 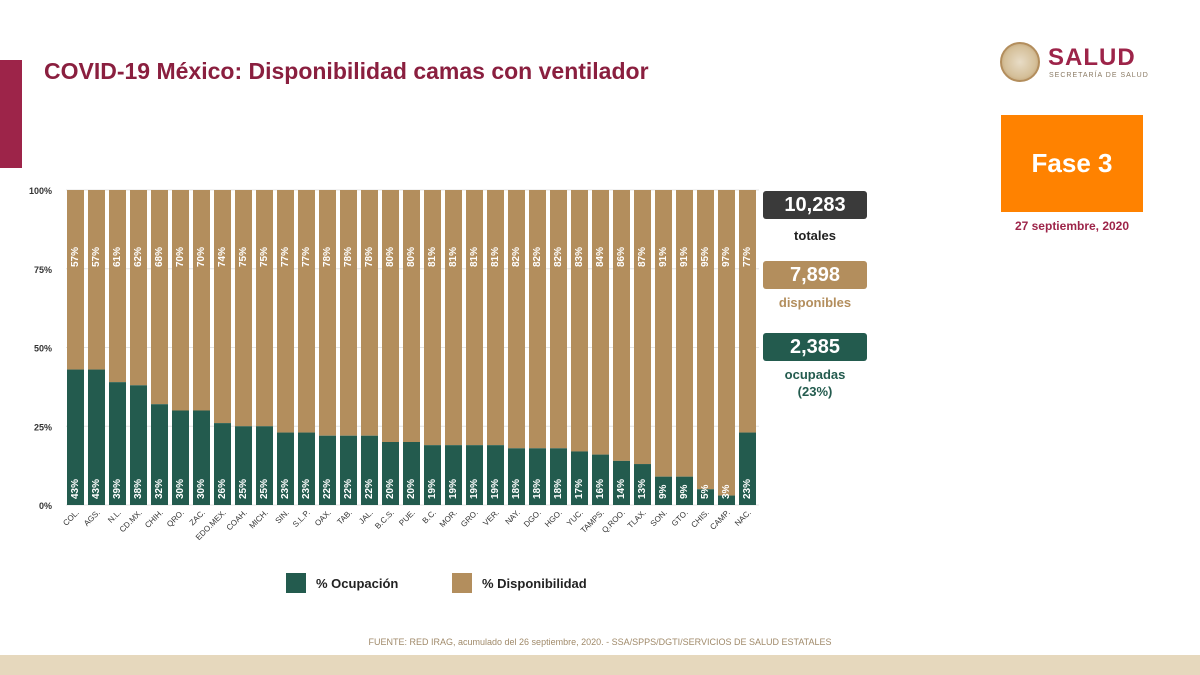 I want to click on x-category-label: MOR., so click(x=448, y=518).